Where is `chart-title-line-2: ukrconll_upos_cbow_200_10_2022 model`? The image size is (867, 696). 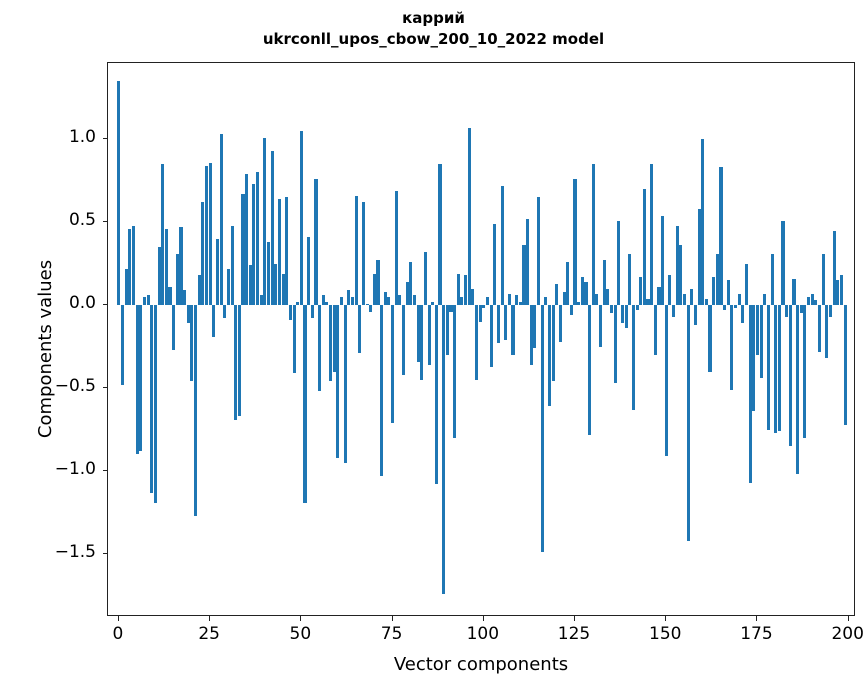 chart-title-line-2: ukrconll_upos_cbow_200_10_2022 model is located at coordinates (433, 39).